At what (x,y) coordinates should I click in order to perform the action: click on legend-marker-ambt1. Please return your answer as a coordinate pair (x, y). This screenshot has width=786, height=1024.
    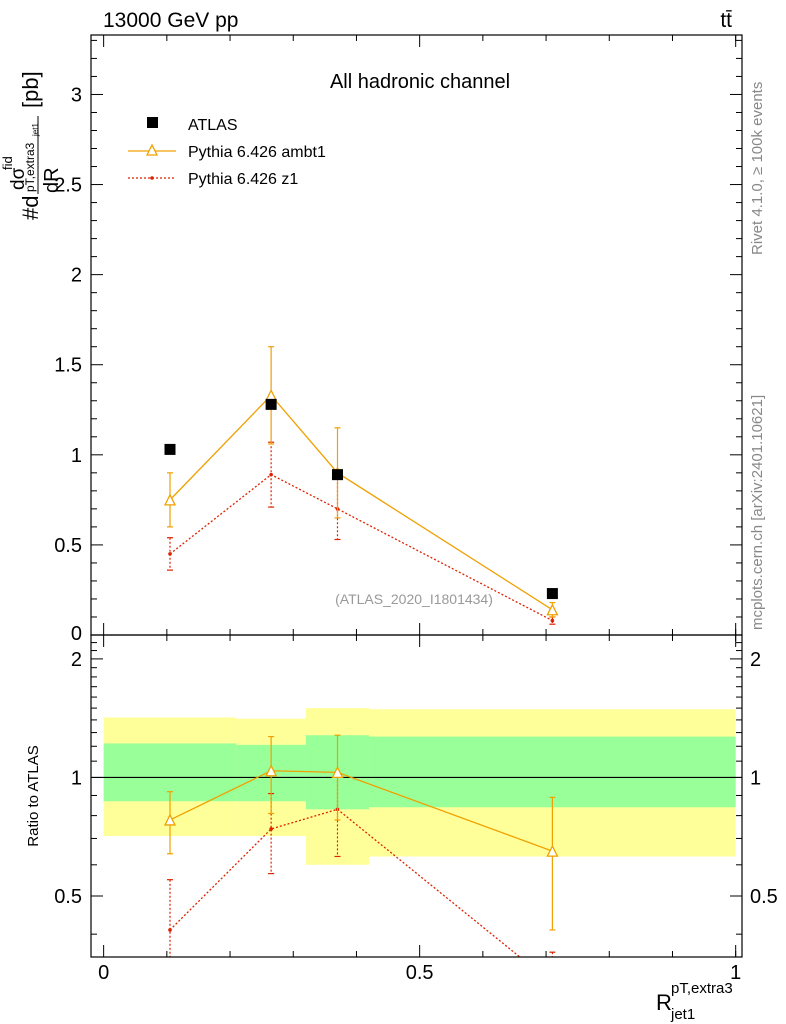
    Looking at the image, I should click on (152, 149).